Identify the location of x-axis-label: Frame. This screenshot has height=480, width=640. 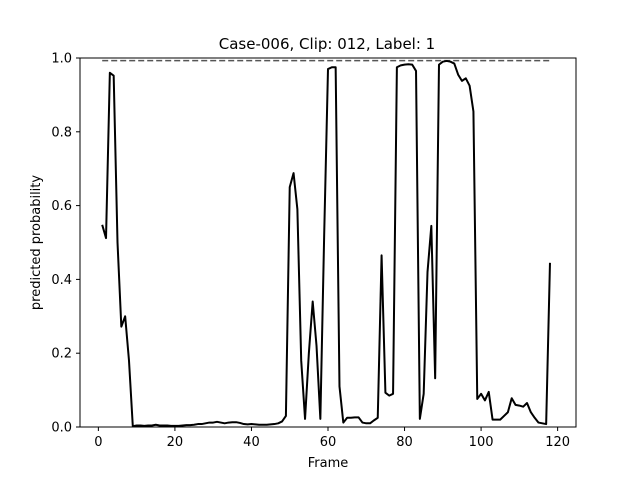
(328, 463).